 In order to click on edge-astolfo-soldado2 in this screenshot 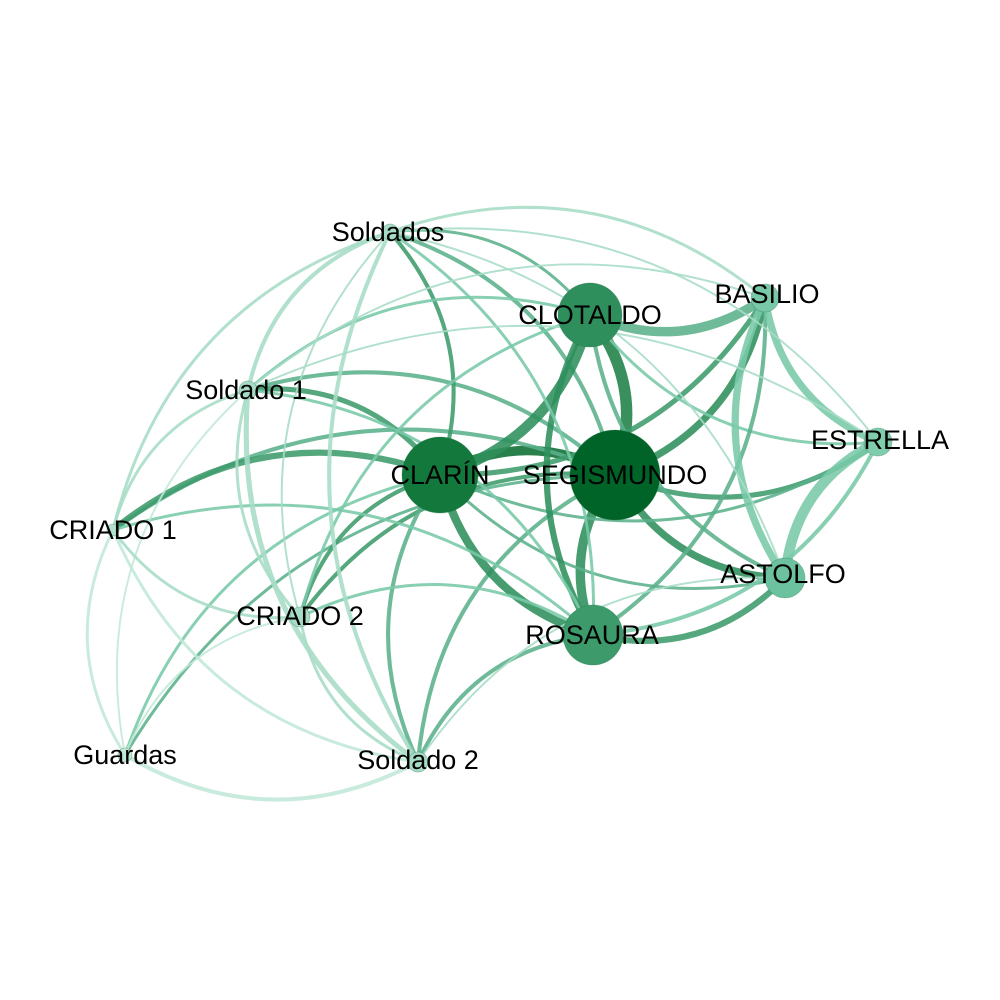, I will do `click(601, 669)`.